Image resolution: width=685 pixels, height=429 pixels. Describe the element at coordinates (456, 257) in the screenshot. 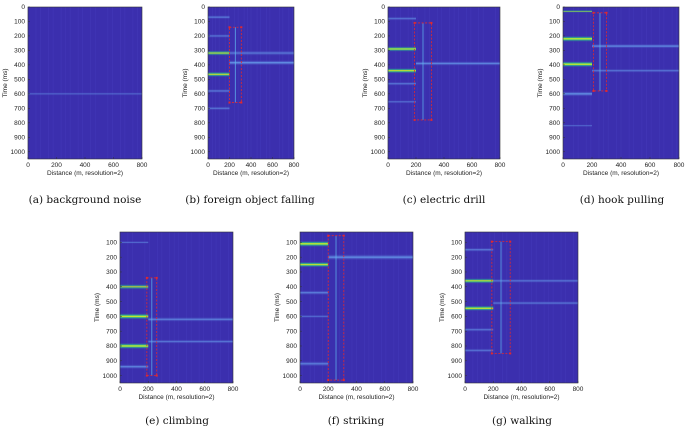

I see `y-tick-label: 200` at that location.